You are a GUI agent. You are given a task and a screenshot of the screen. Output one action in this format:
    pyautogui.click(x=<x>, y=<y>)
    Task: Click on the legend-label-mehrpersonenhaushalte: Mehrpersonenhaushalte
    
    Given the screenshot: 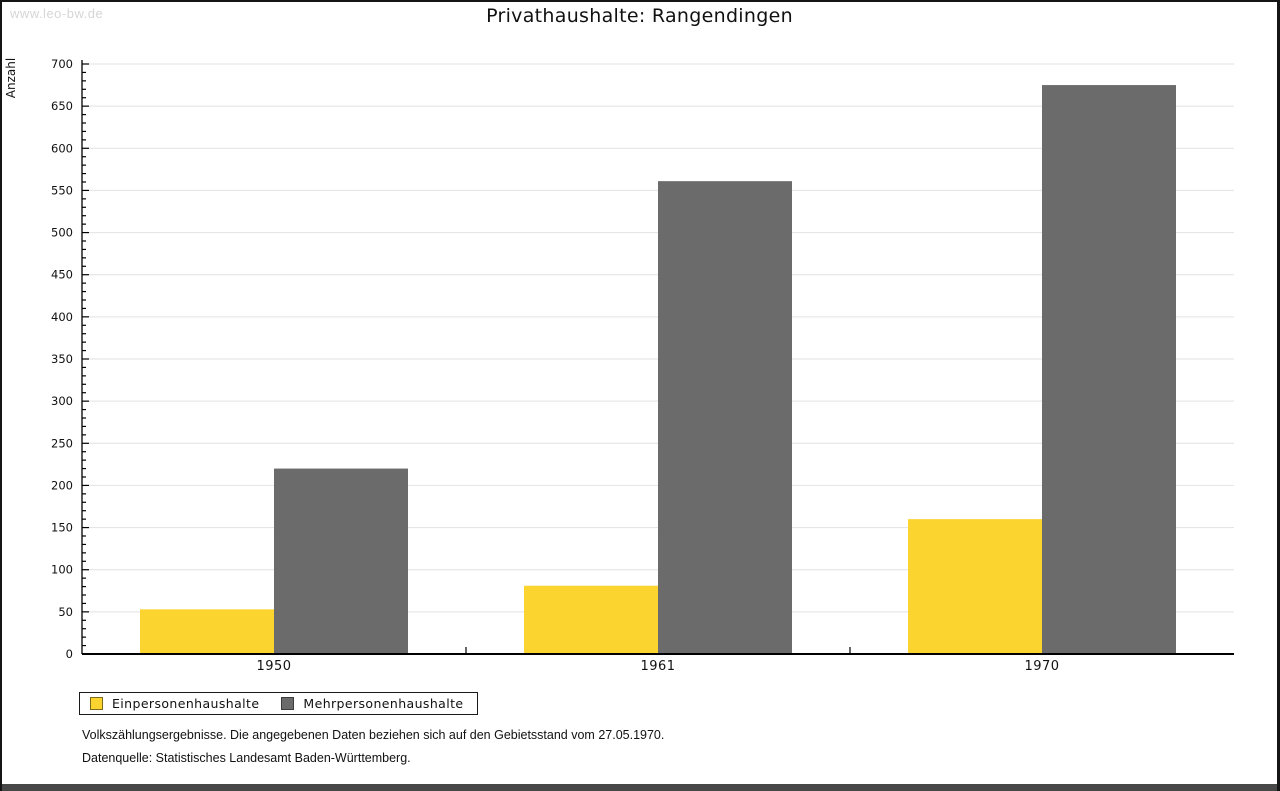 What is the action you would take?
    pyautogui.click(x=383, y=703)
    